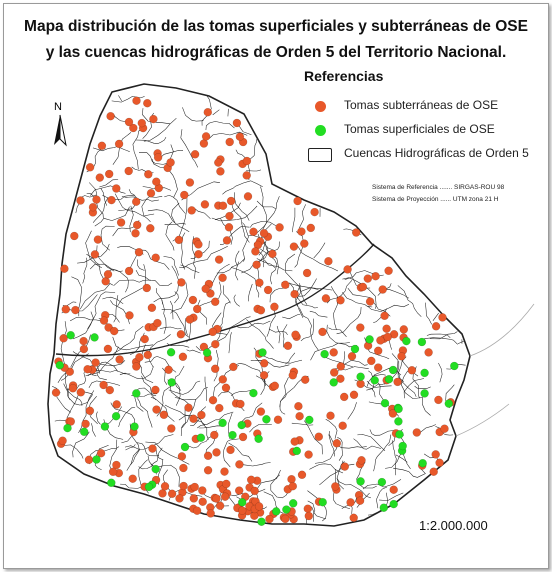  I want to click on legend-item-superficial: Tomas superficiales de OSE, so click(419, 132).